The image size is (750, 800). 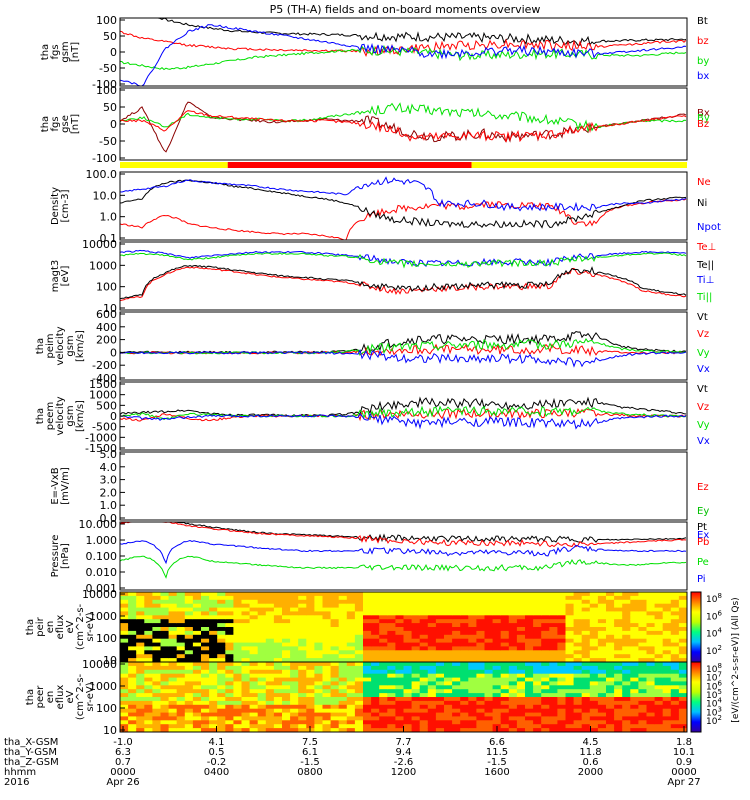 I want to click on y-tick-label: 10, so click(x=110, y=660).